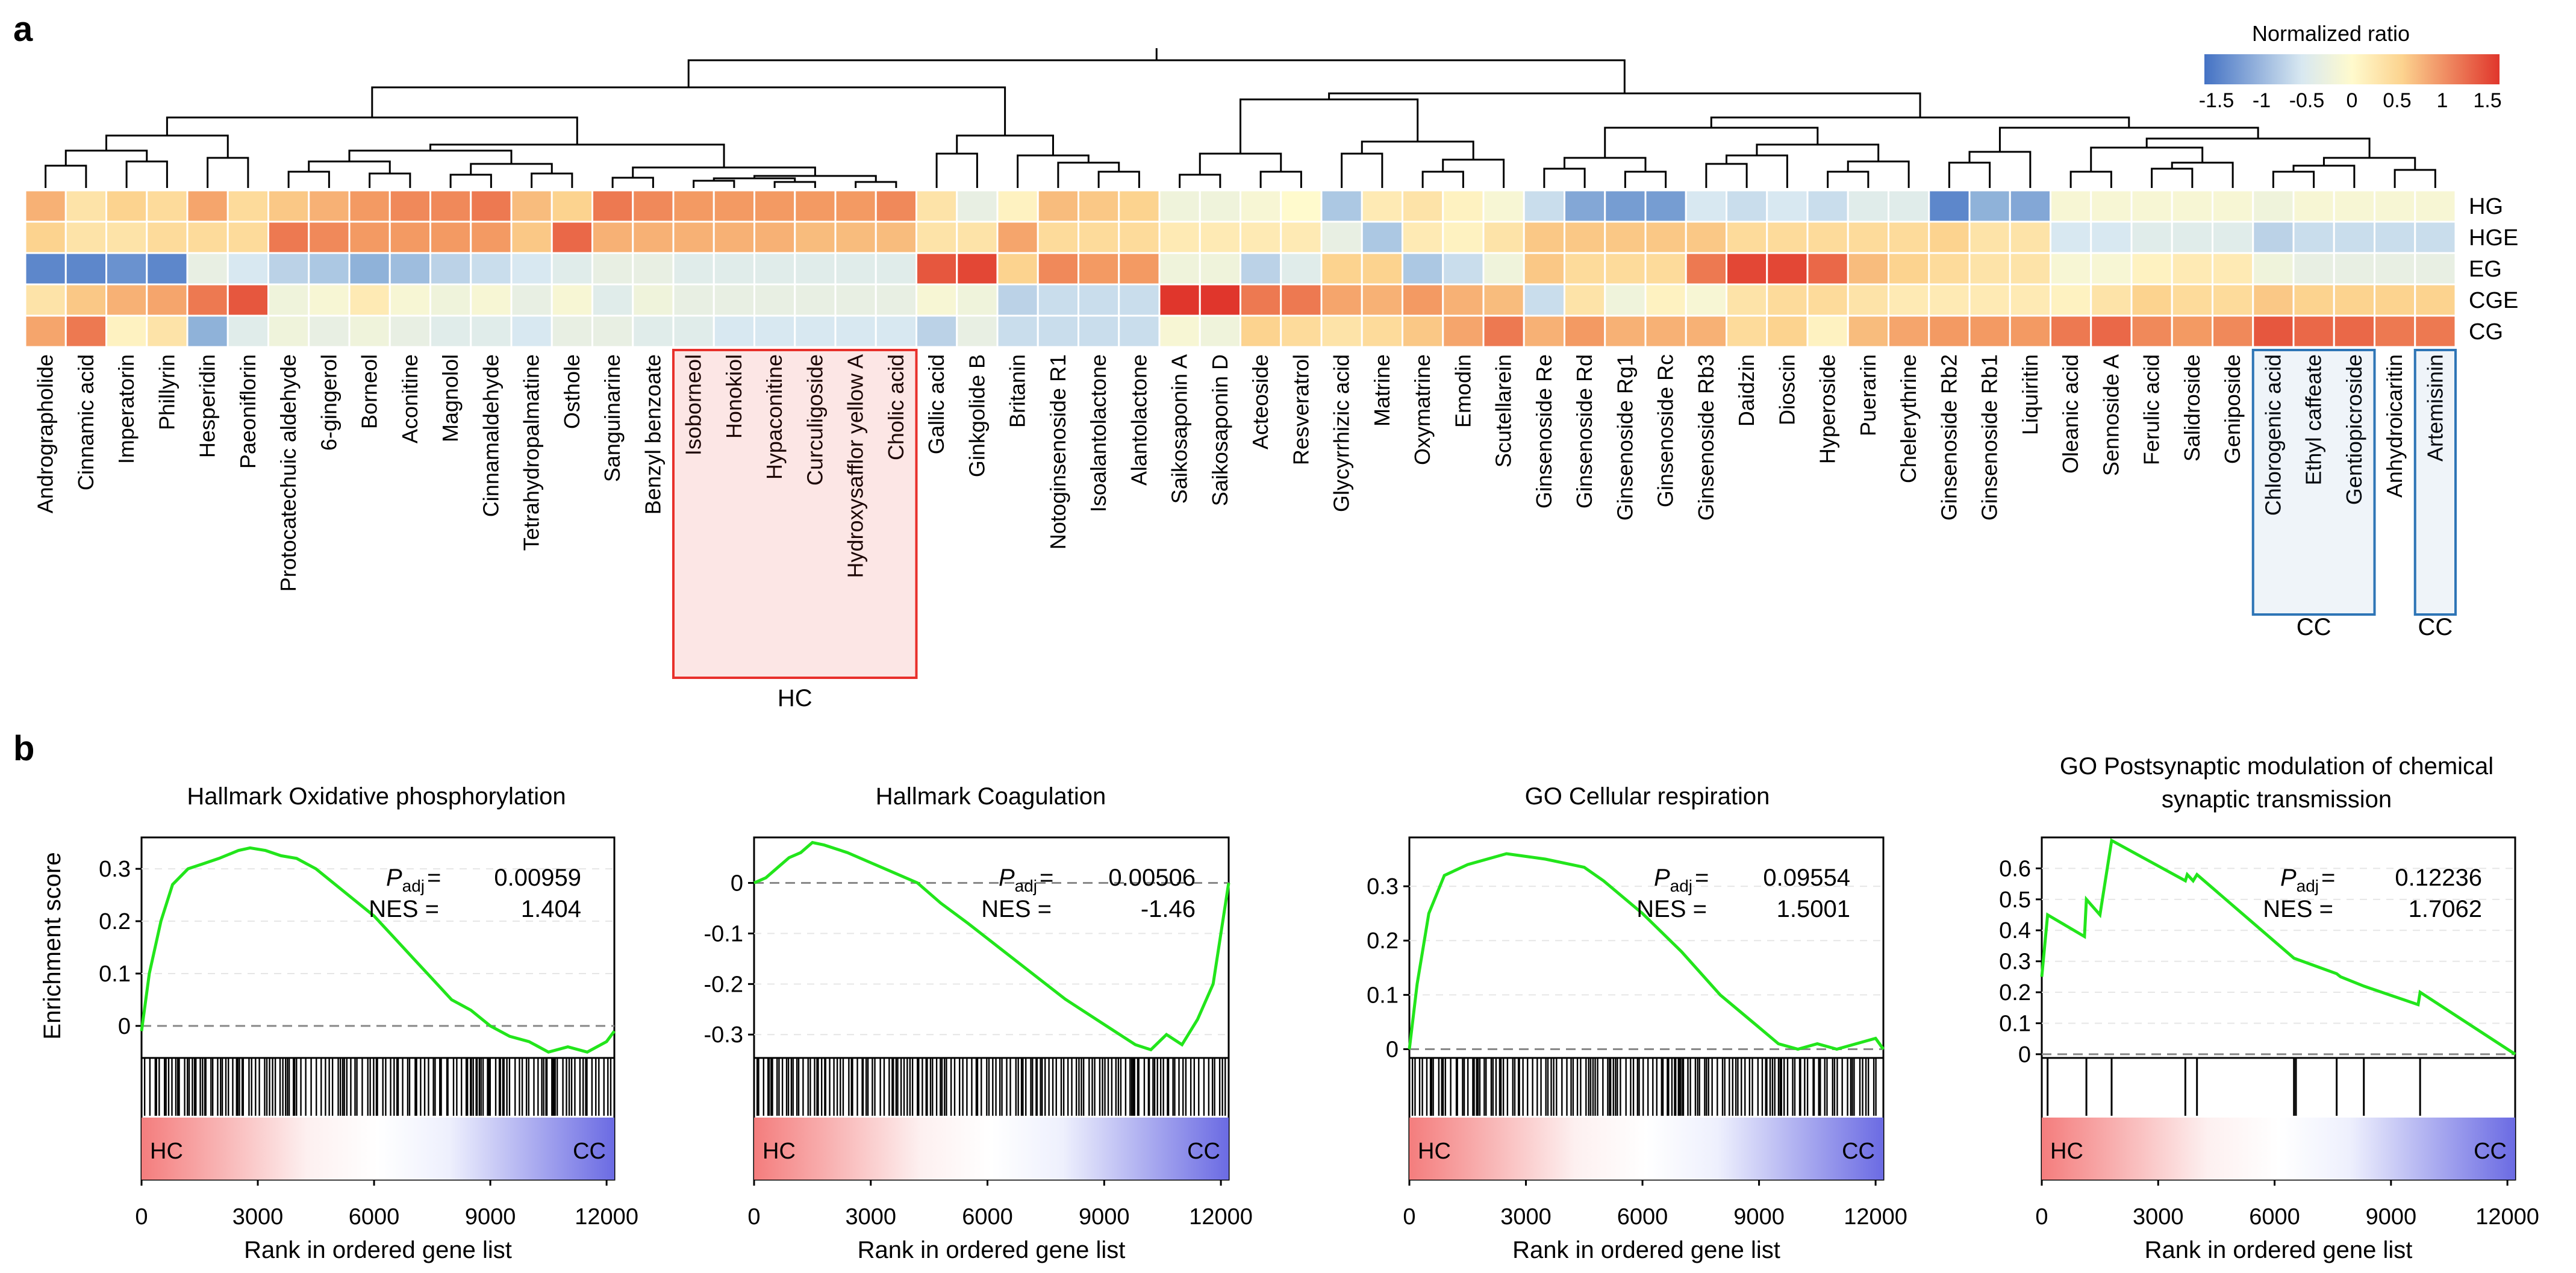 The width and height of the screenshot is (2576, 1273). Describe the element at coordinates (992, 1250) in the screenshot. I see `x-axis-label: Rank in ordered gene list` at that location.